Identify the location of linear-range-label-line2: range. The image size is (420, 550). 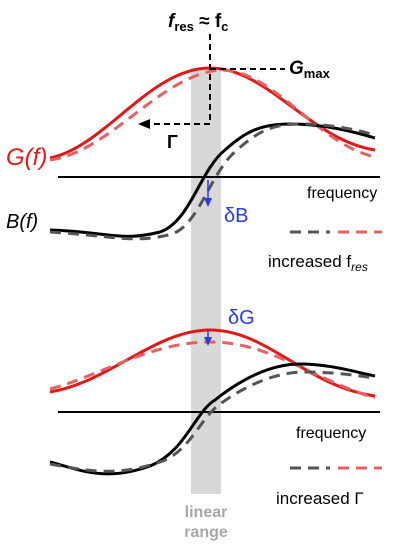
(206, 532).